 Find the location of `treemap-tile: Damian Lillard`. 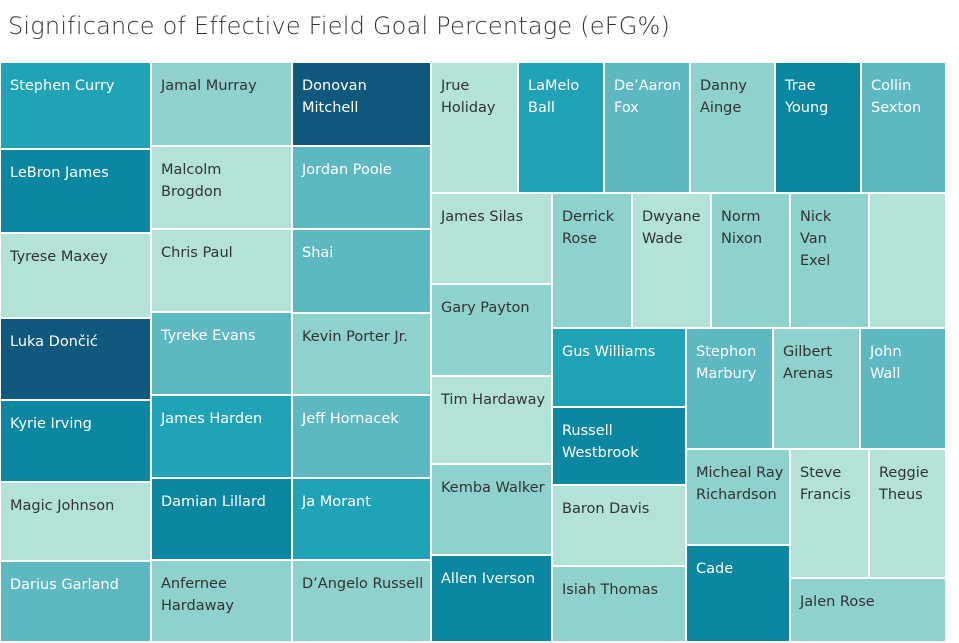

treemap-tile: Damian Lillard is located at coordinates (221, 519).